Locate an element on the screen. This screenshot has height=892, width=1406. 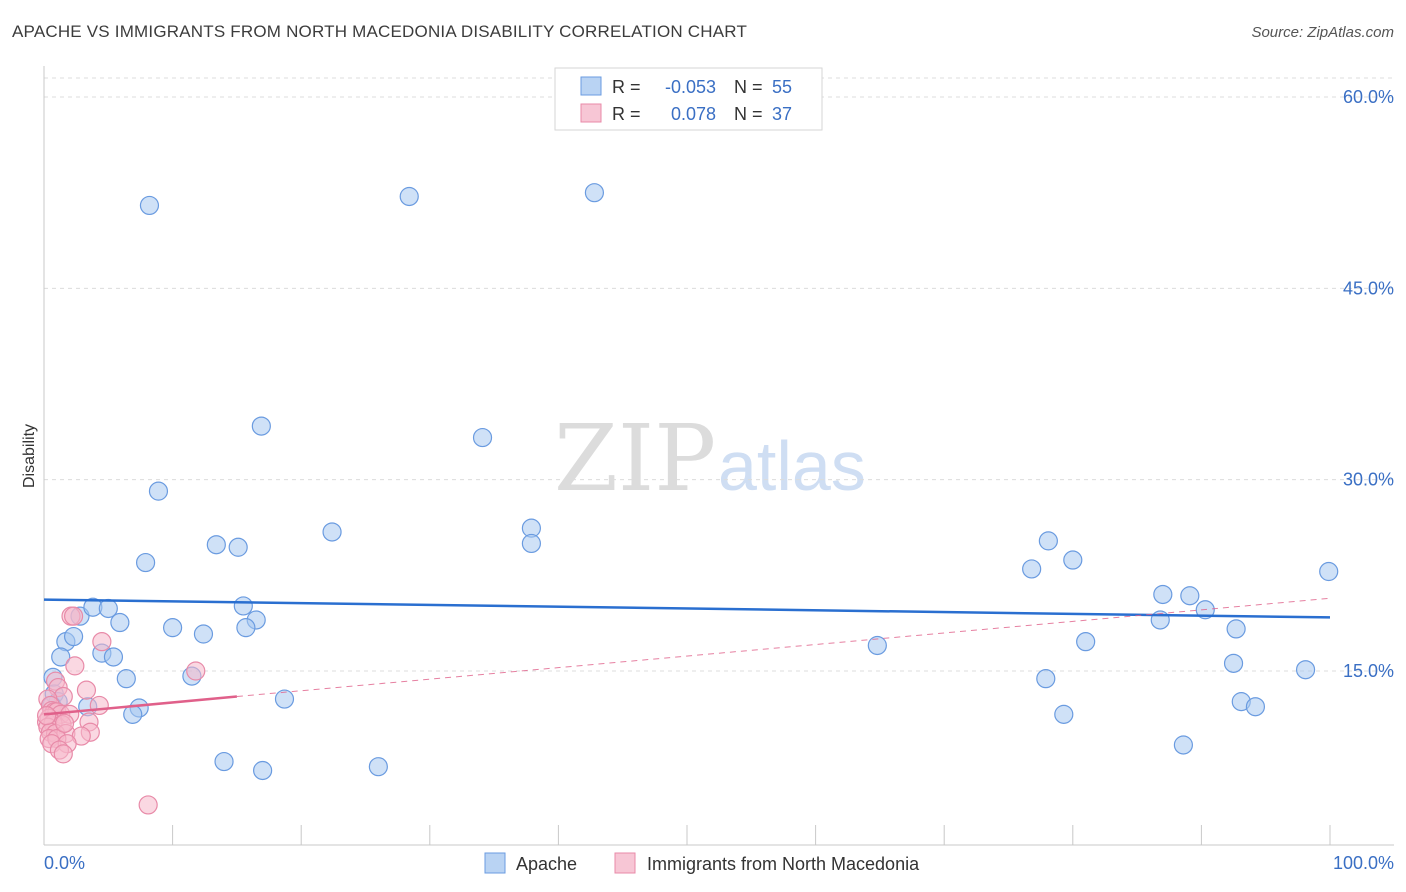
chart-source: Source: ZipAtlas.com is located at coordinates (1322, 32).